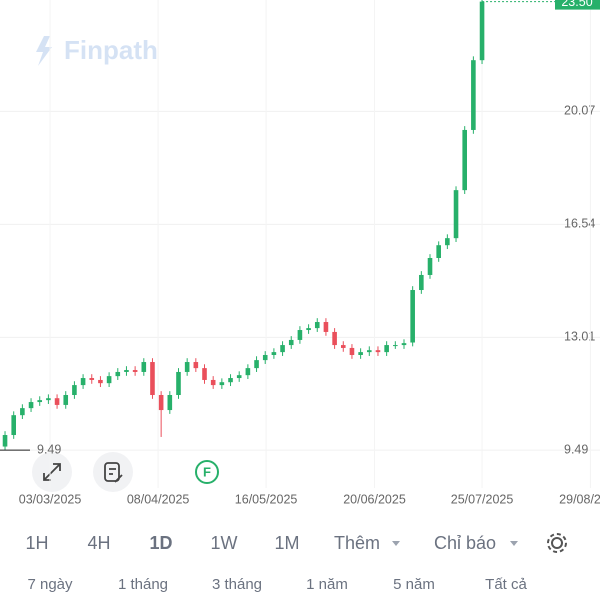  What do you see at coordinates (514, 543) in the screenshot?
I see `indicators-caret` at bounding box center [514, 543].